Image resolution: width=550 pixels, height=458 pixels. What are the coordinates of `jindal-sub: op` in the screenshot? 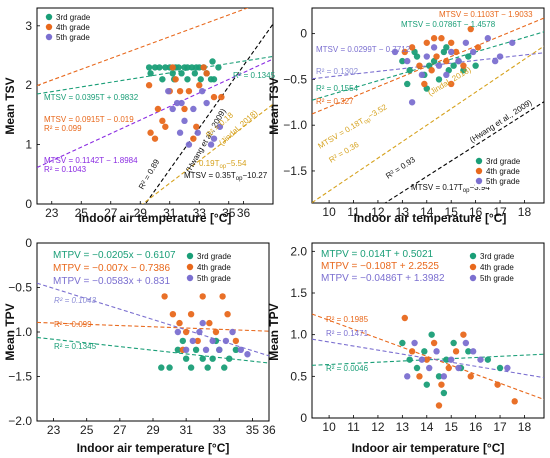 It's located at (367, 121).